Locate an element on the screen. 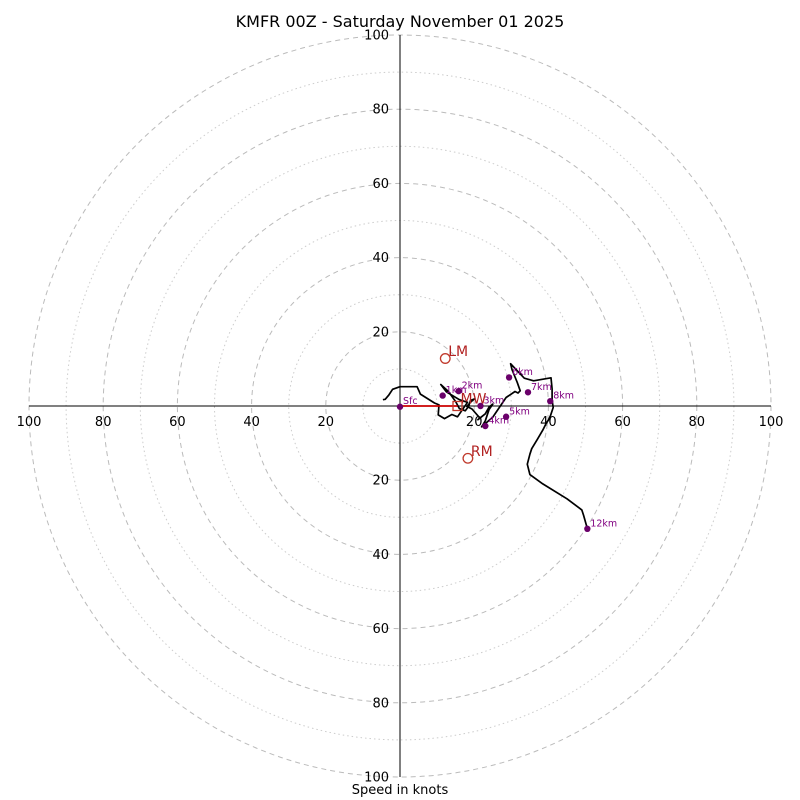  height-marker-2km is located at coordinates (458, 391).